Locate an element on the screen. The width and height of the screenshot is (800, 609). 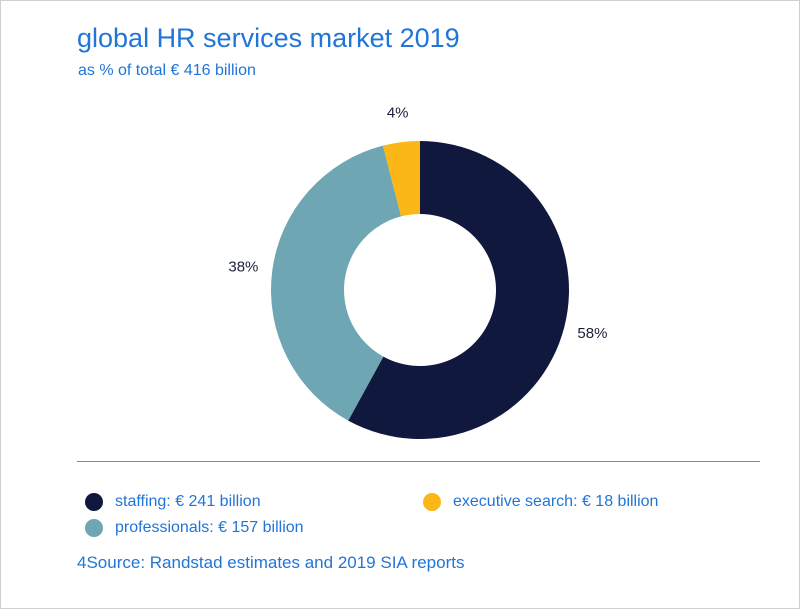
legend-swatch-executive-search is located at coordinates (432, 502).